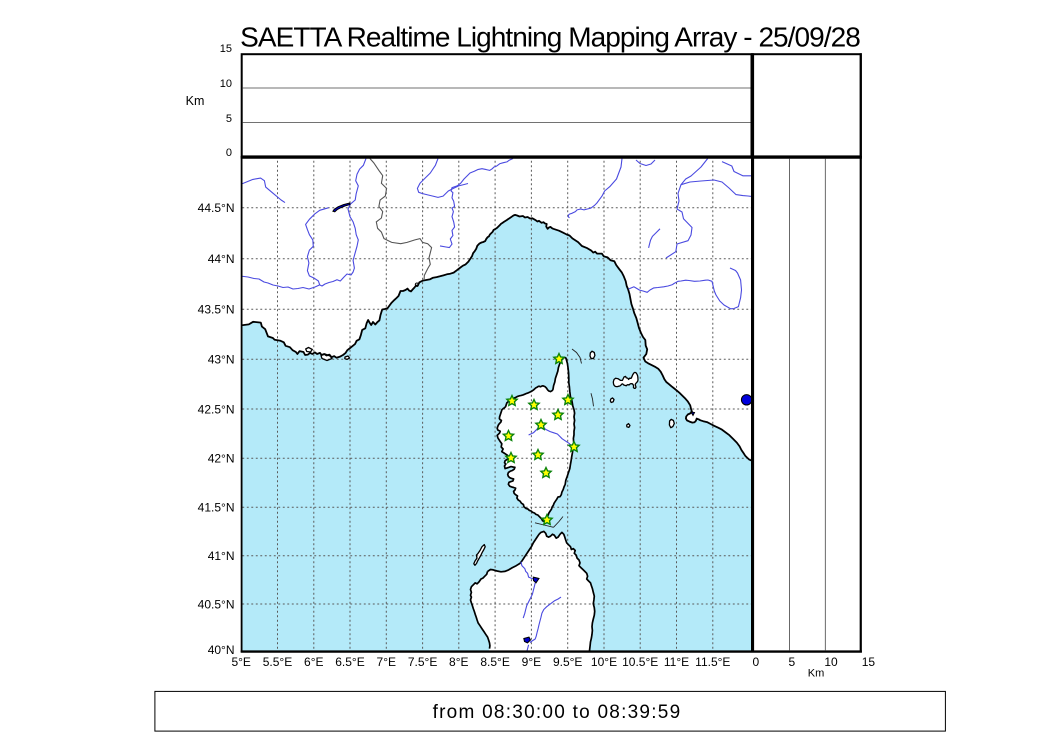  What do you see at coordinates (557, 712) in the screenshot?
I see `svg-text: from 08:30:00 to 08:39:59` at bounding box center [557, 712].